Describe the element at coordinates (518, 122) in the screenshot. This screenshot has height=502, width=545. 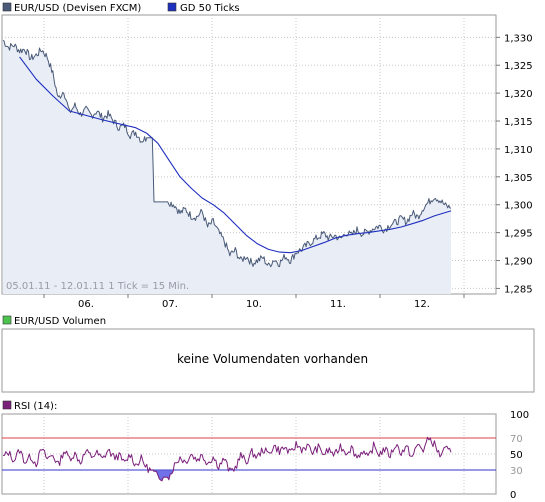
I see `price-y-tick-label: 1,315` at that location.